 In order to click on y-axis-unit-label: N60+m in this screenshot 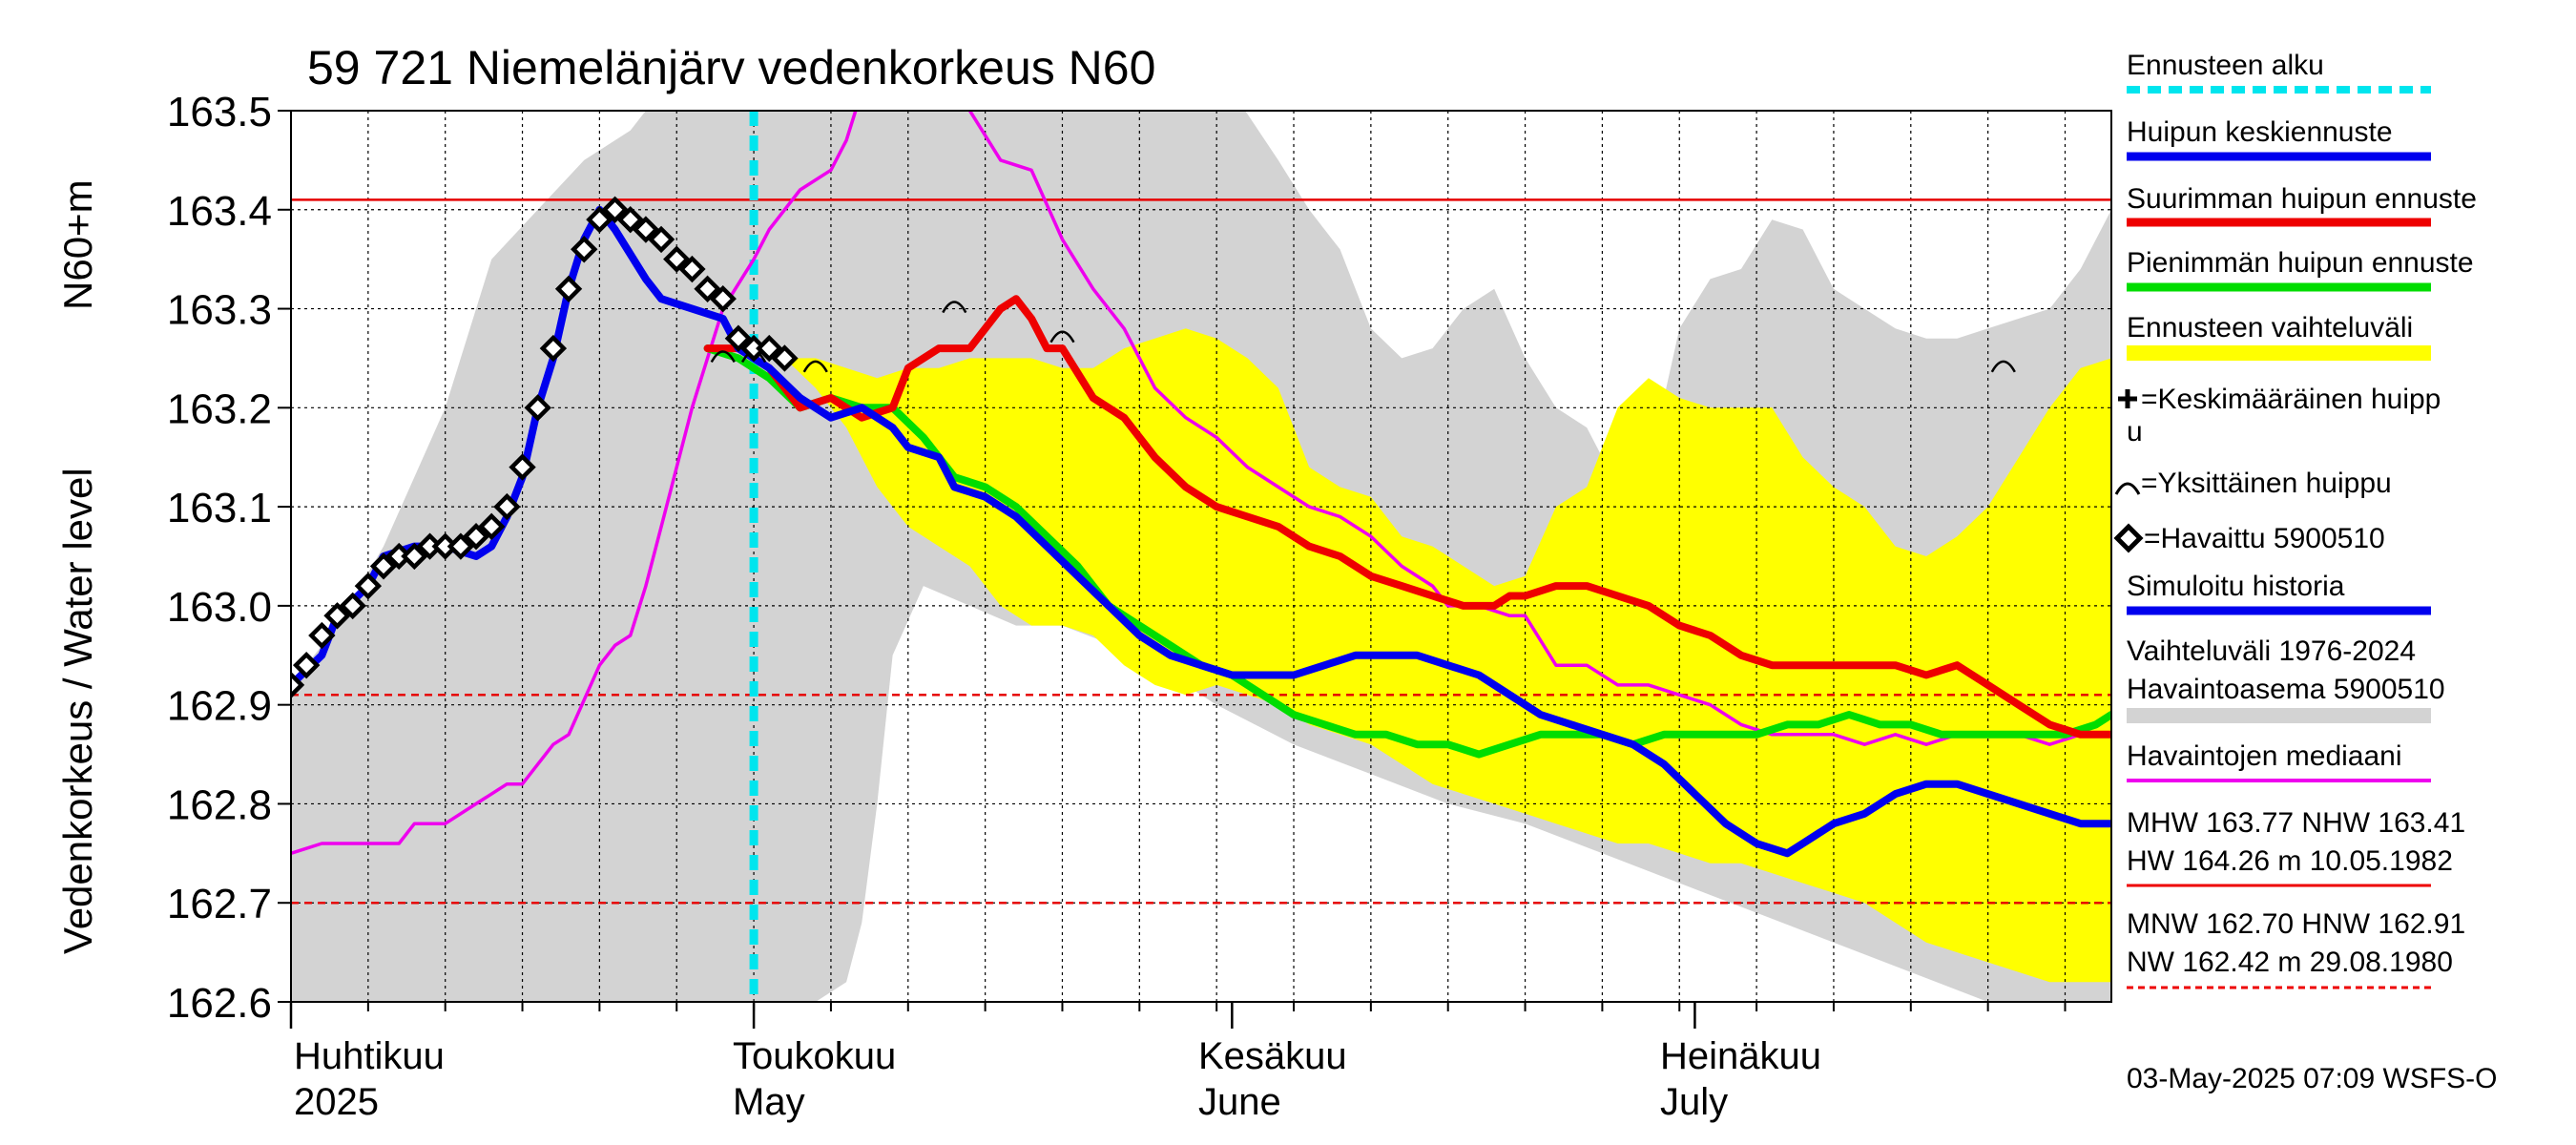, I will do `click(77, 244)`.